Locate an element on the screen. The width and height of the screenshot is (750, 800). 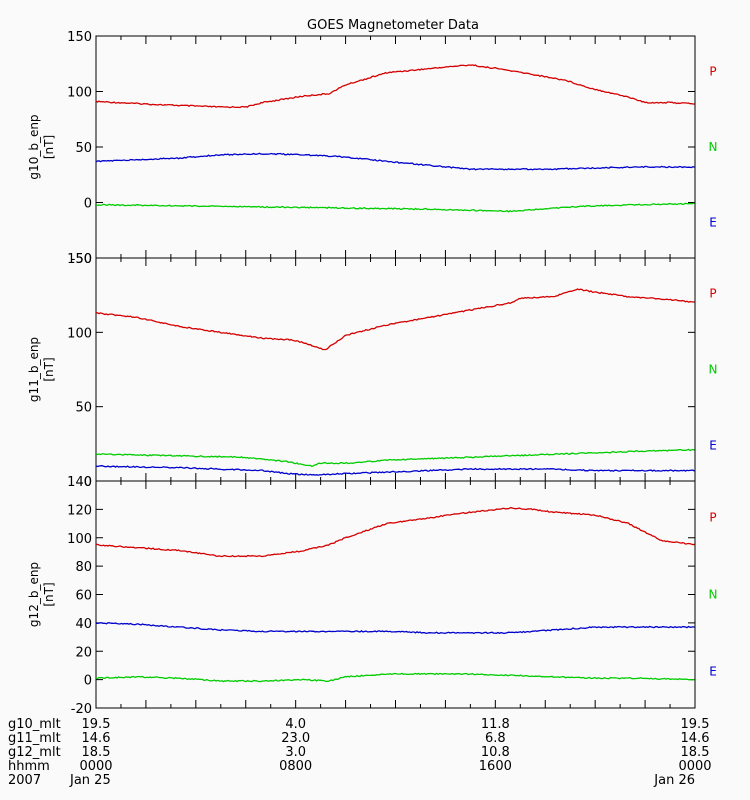
y-axis-label: g12_b_enp is located at coordinates (34, 594).